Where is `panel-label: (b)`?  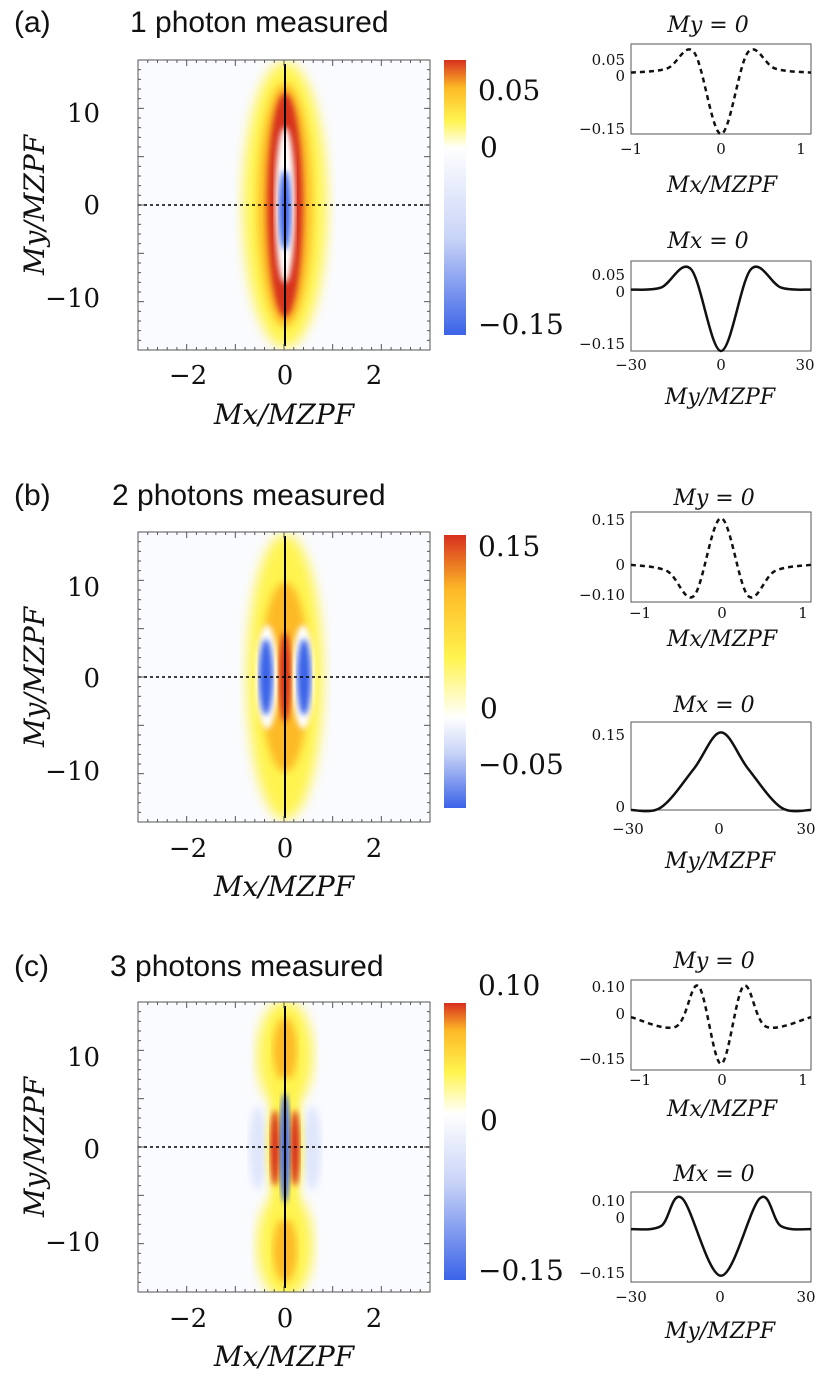 panel-label: (b) is located at coordinates (32, 495).